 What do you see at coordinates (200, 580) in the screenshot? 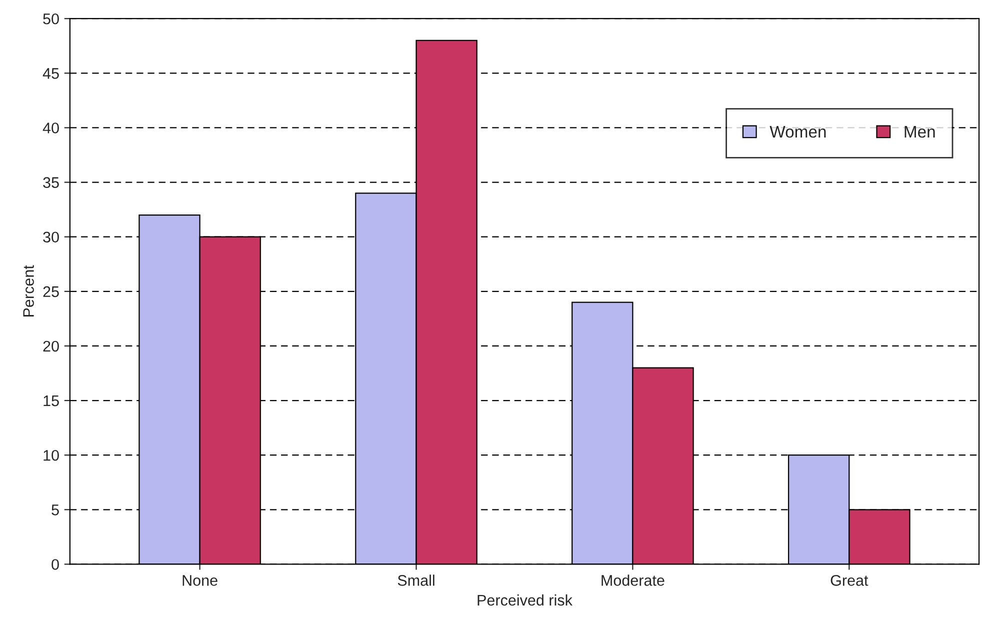
I see `x-tick-label: None` at bounding box center [200, 580].